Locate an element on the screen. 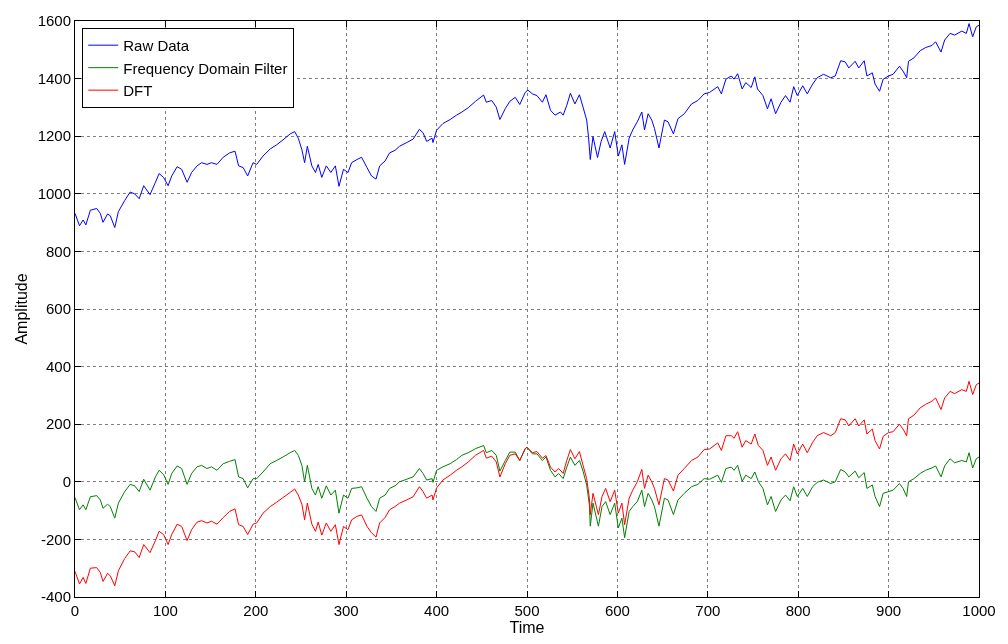  x-tick-label: 200 is located at coordinates (256, 610).